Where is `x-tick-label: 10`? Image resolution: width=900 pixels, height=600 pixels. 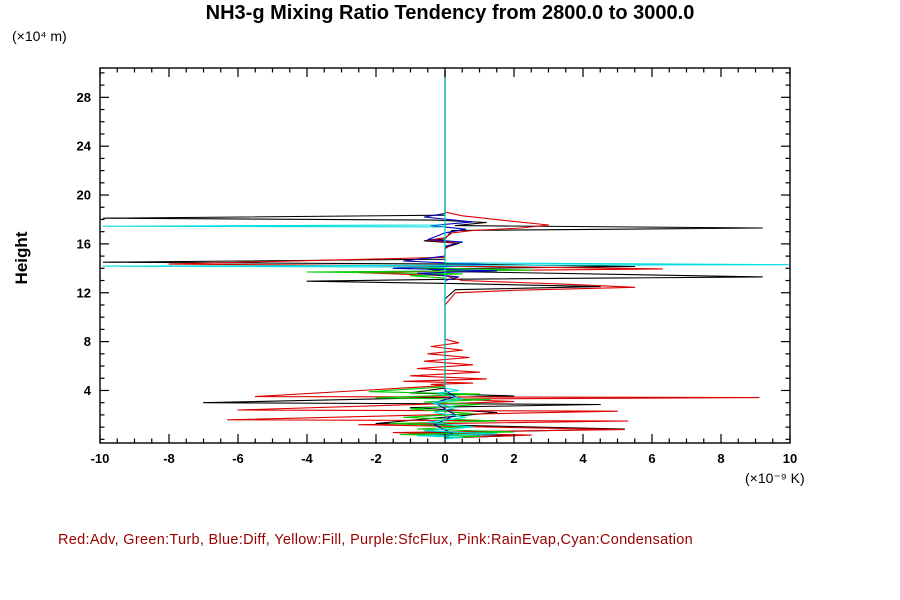 x-tick-label: 10 is located at coordinates (790, 458).